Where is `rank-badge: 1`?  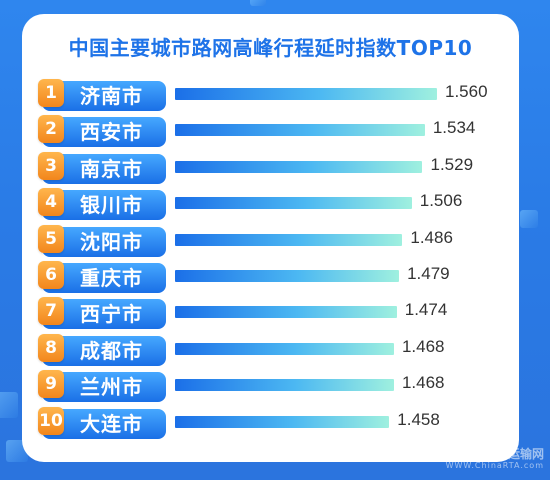
rank-badge: 1 is located at coordinates (51, 93).